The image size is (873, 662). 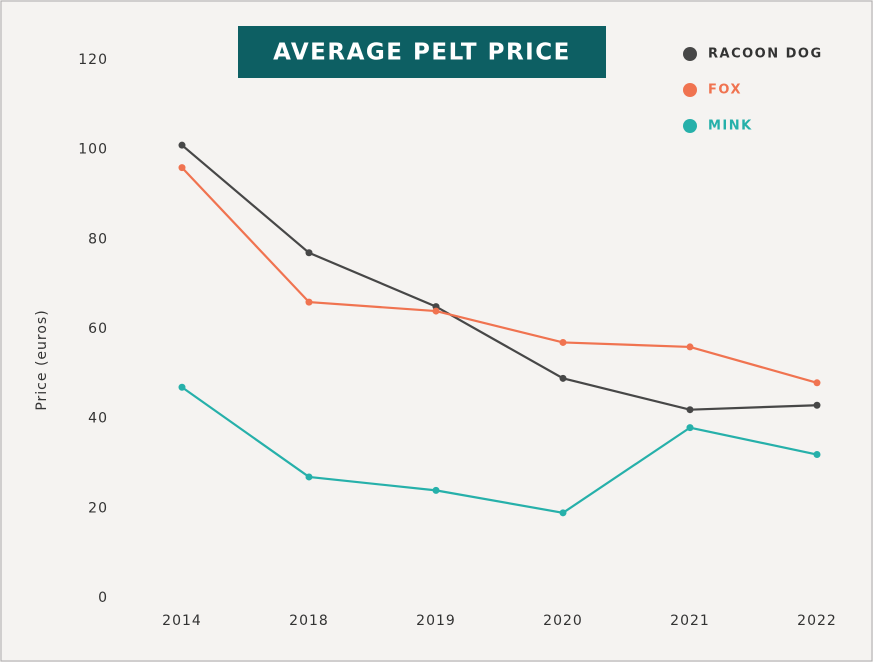 I want to click on y-tick-label: 100, so click(x=93, y=150).